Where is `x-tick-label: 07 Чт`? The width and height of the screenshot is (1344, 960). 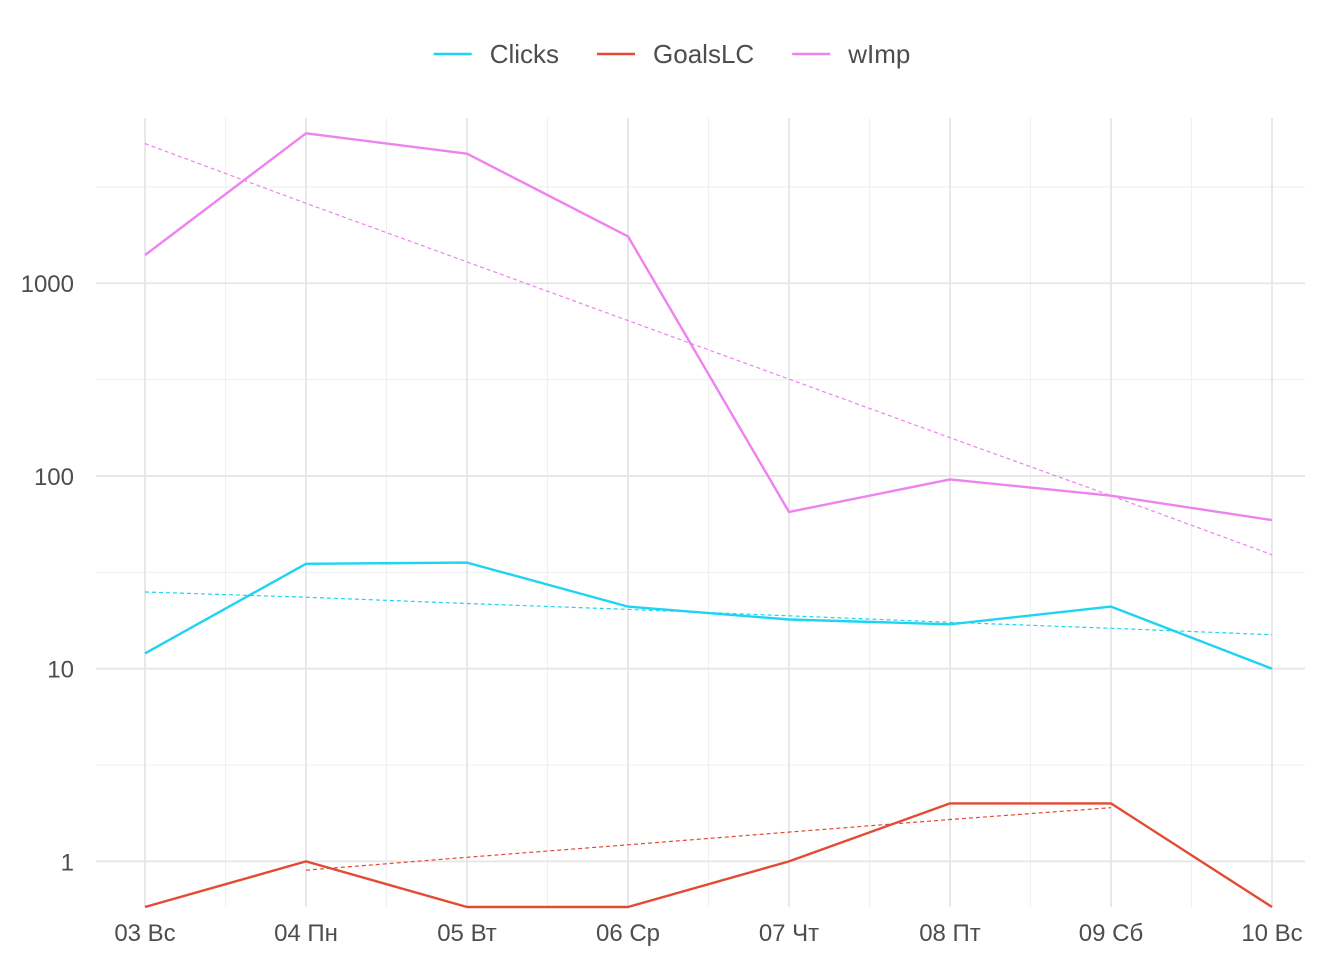 x-tick-label: 07 Чт is located at coordinates (789, 933).